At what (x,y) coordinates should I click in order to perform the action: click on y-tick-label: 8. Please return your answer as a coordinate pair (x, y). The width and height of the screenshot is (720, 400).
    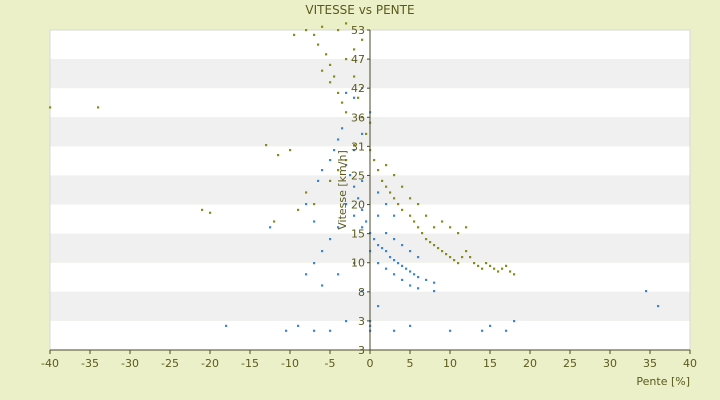
    Looking at the image, I should click on (361, 292).